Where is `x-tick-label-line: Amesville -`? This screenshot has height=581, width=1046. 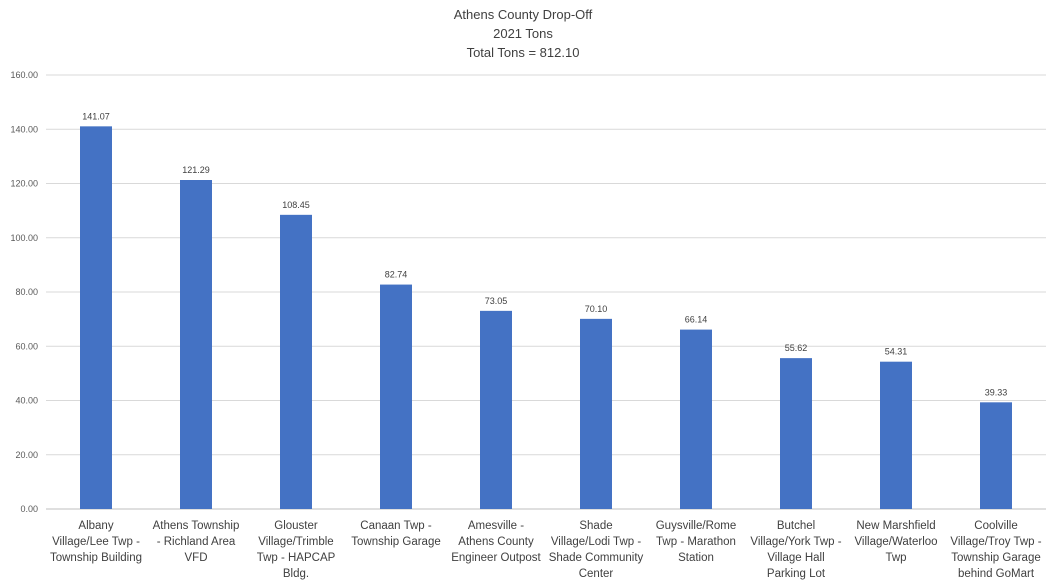 x-tick-label-line: Amesville - is located at coordinates (496, 526).